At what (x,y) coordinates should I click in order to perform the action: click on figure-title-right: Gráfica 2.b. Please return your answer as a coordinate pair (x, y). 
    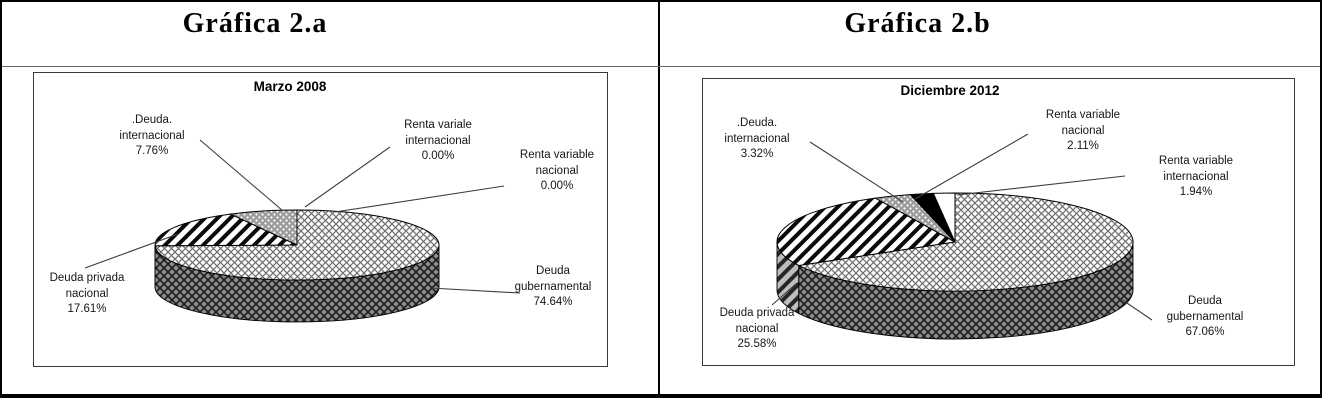
    Looking at the image, I should click on (917, 23).